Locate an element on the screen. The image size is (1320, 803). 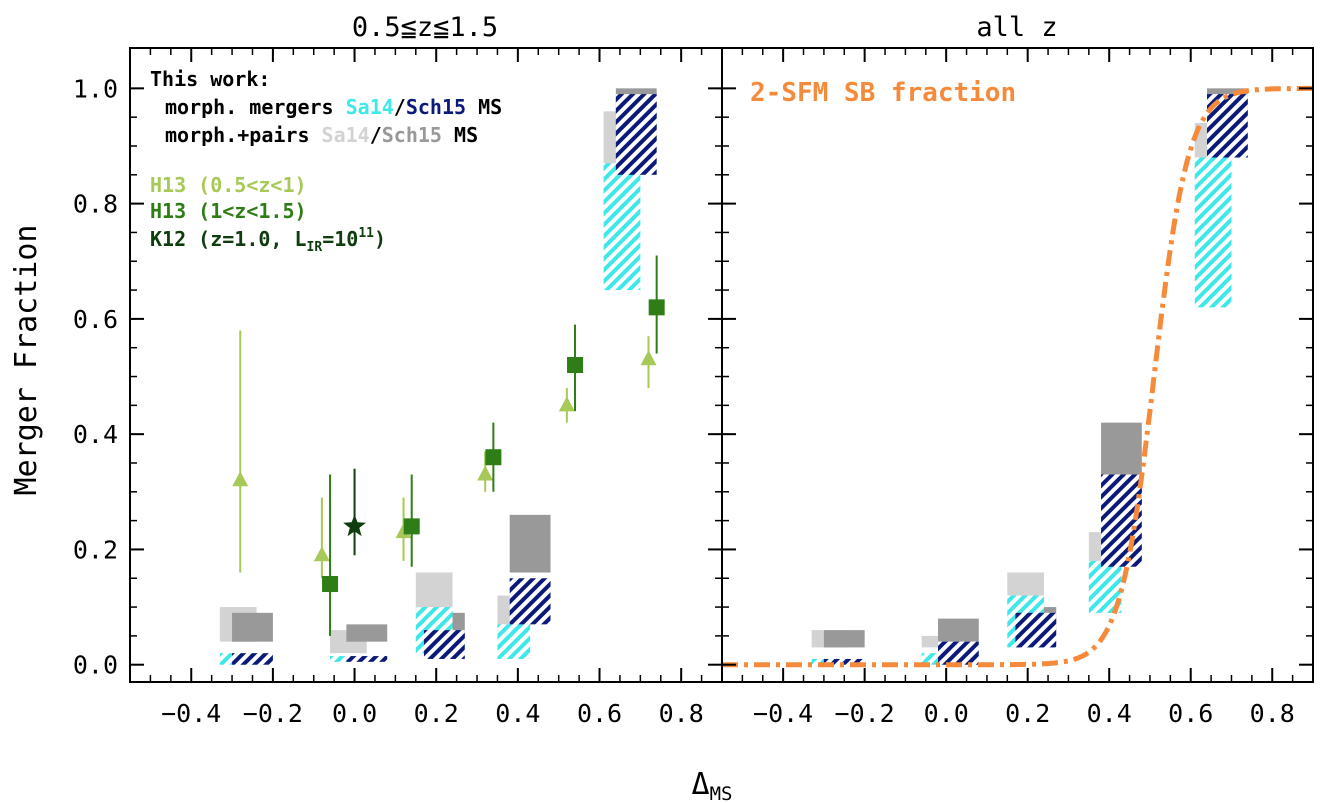
legend-morph-mergers: morph. mergers Sa14/Sch15 MS is located at coordinates (333, 107).